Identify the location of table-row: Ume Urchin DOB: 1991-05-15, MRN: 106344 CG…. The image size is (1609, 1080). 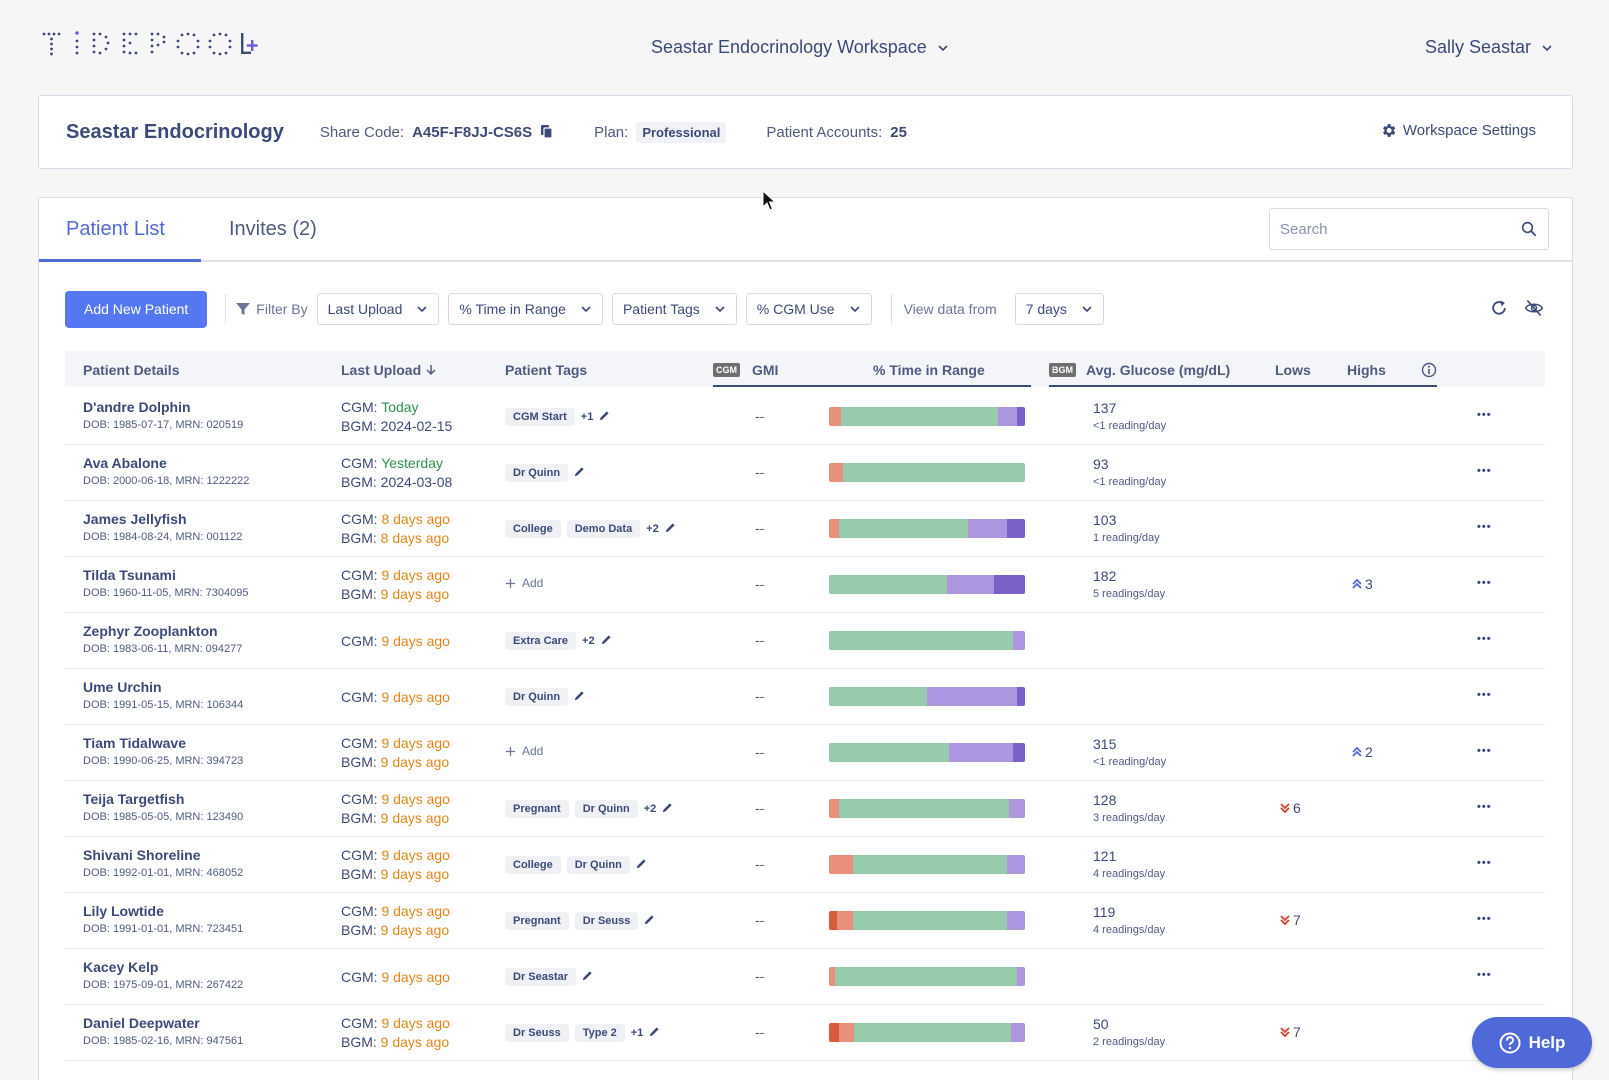
(805, 697).